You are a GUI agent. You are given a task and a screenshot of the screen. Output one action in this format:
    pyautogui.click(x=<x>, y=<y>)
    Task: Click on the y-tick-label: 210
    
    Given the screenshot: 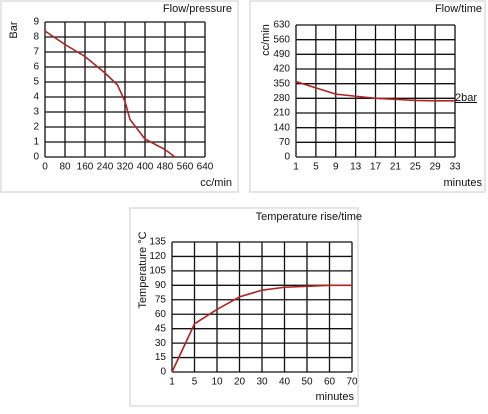 What is the action you would take?
    pyautogui.click(x=281, y=113)
    